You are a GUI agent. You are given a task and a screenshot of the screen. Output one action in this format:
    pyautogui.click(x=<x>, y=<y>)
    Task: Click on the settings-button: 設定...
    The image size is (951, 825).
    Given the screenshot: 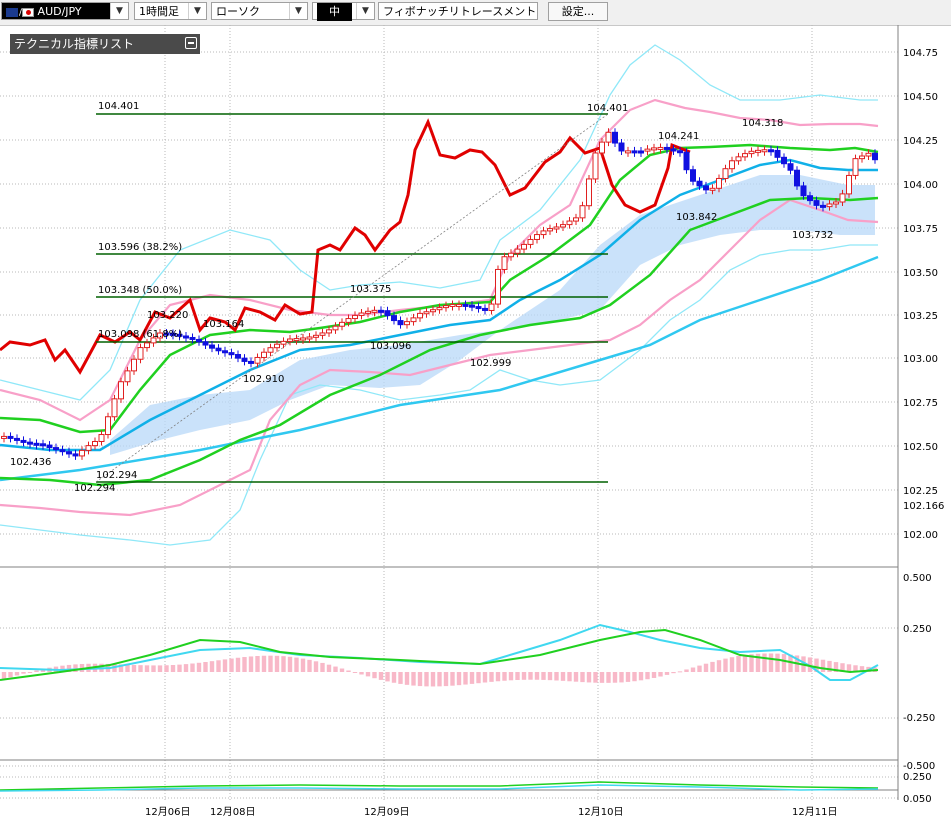 What is the action you would take?
    pyautogui.click(x=578, y=11)
    